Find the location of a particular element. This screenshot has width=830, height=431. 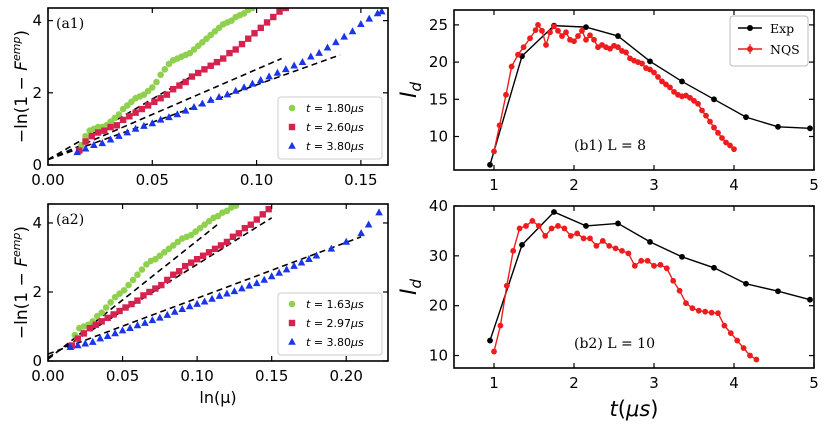

legend: t = 1.80μs t = 2.60μs t = 3.80μs is located at coordinates (330, 128).